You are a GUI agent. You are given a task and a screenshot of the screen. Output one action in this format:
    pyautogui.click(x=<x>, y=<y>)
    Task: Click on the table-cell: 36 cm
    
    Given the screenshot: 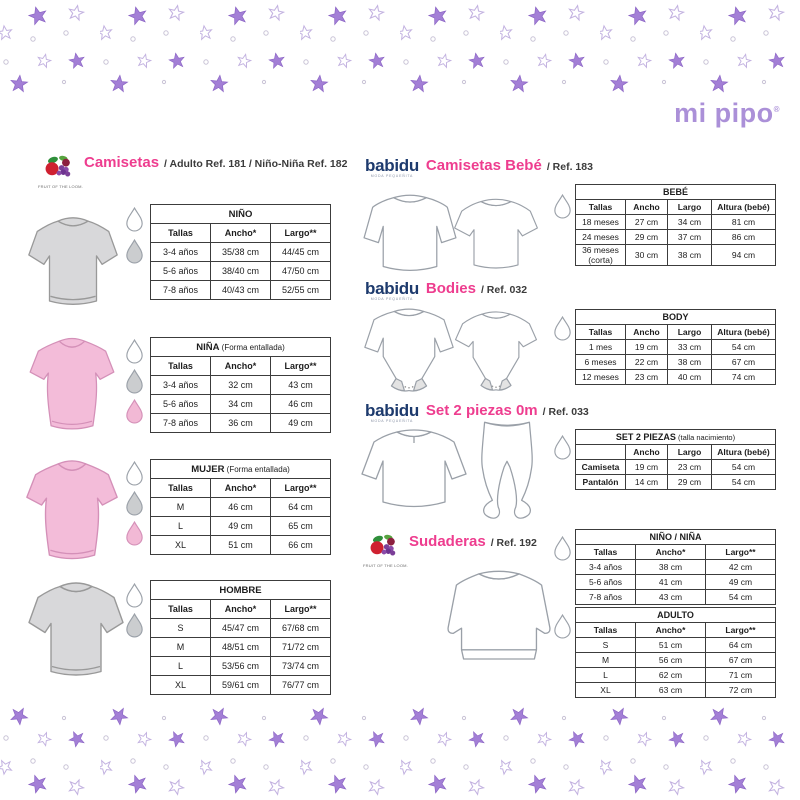 What is the action you would take?
    pyautogui.click(x=240, y=423)
    